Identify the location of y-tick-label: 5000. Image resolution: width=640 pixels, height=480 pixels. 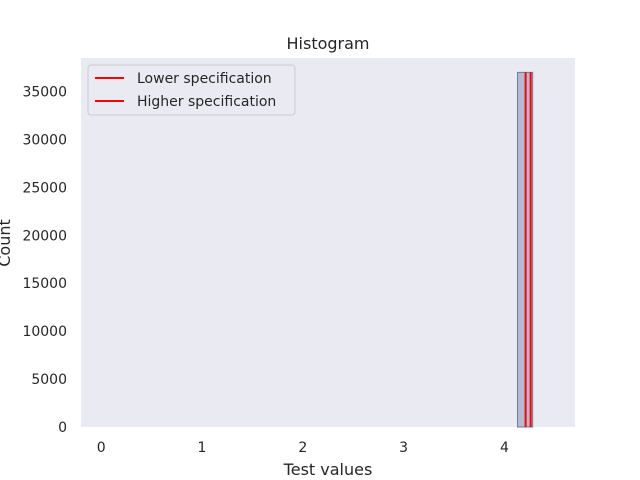
(49, 380).